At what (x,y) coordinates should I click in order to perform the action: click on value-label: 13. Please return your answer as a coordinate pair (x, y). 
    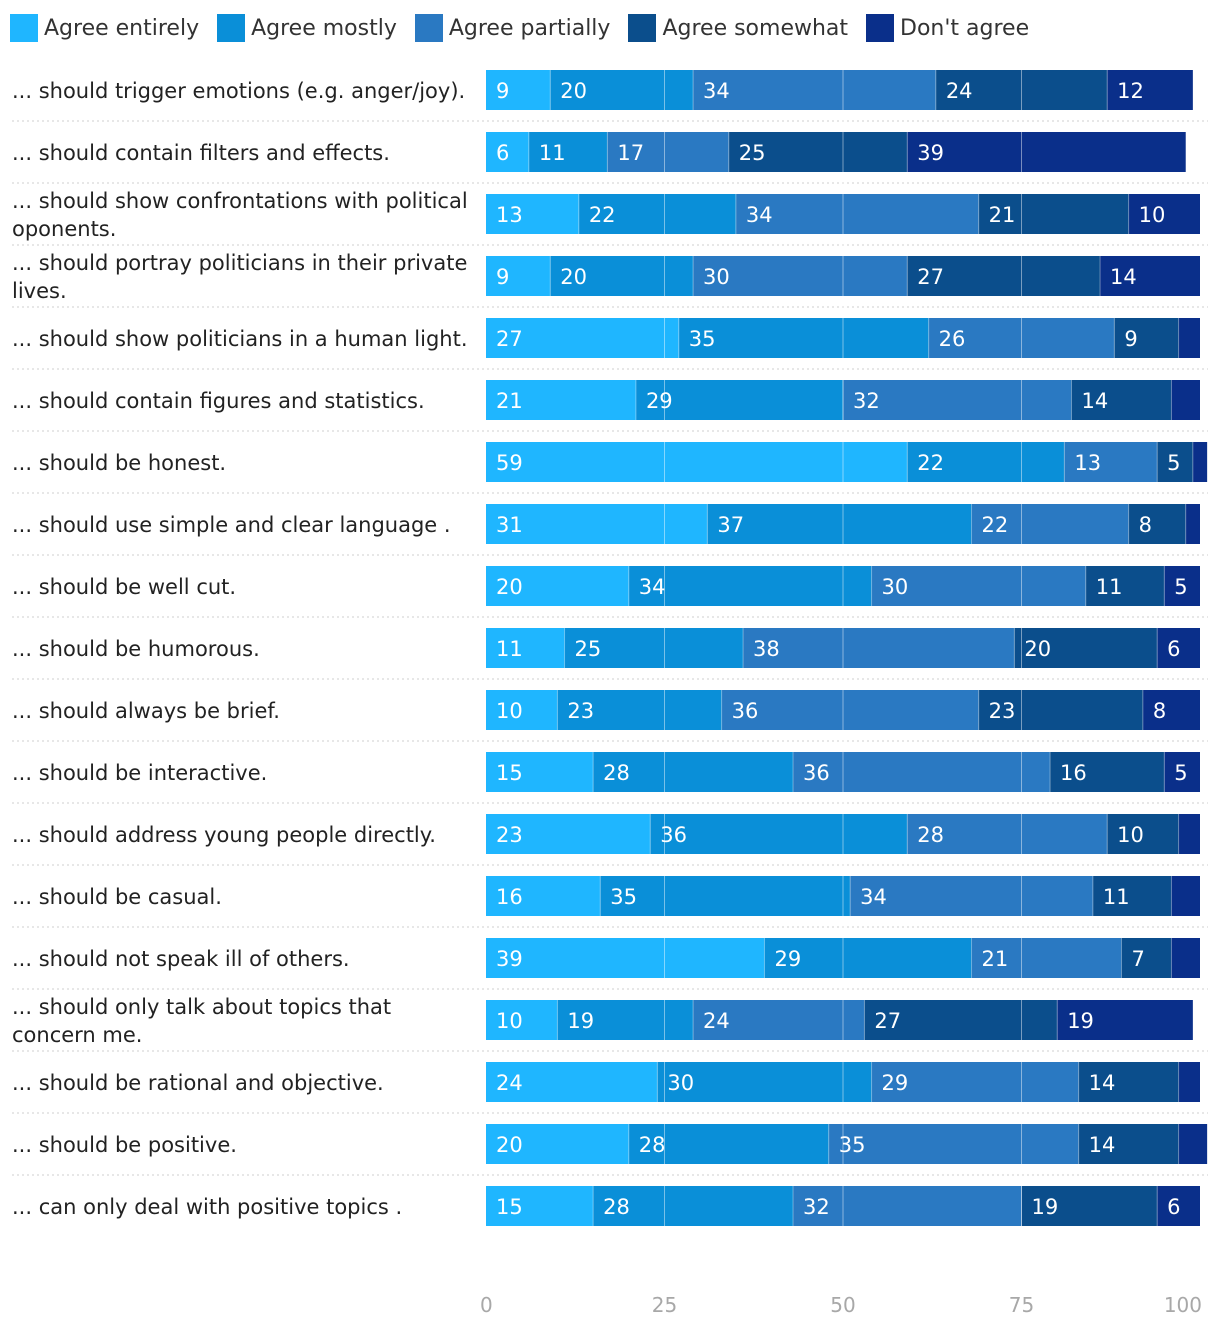
    Looking at the image, I should click on (509, 215).